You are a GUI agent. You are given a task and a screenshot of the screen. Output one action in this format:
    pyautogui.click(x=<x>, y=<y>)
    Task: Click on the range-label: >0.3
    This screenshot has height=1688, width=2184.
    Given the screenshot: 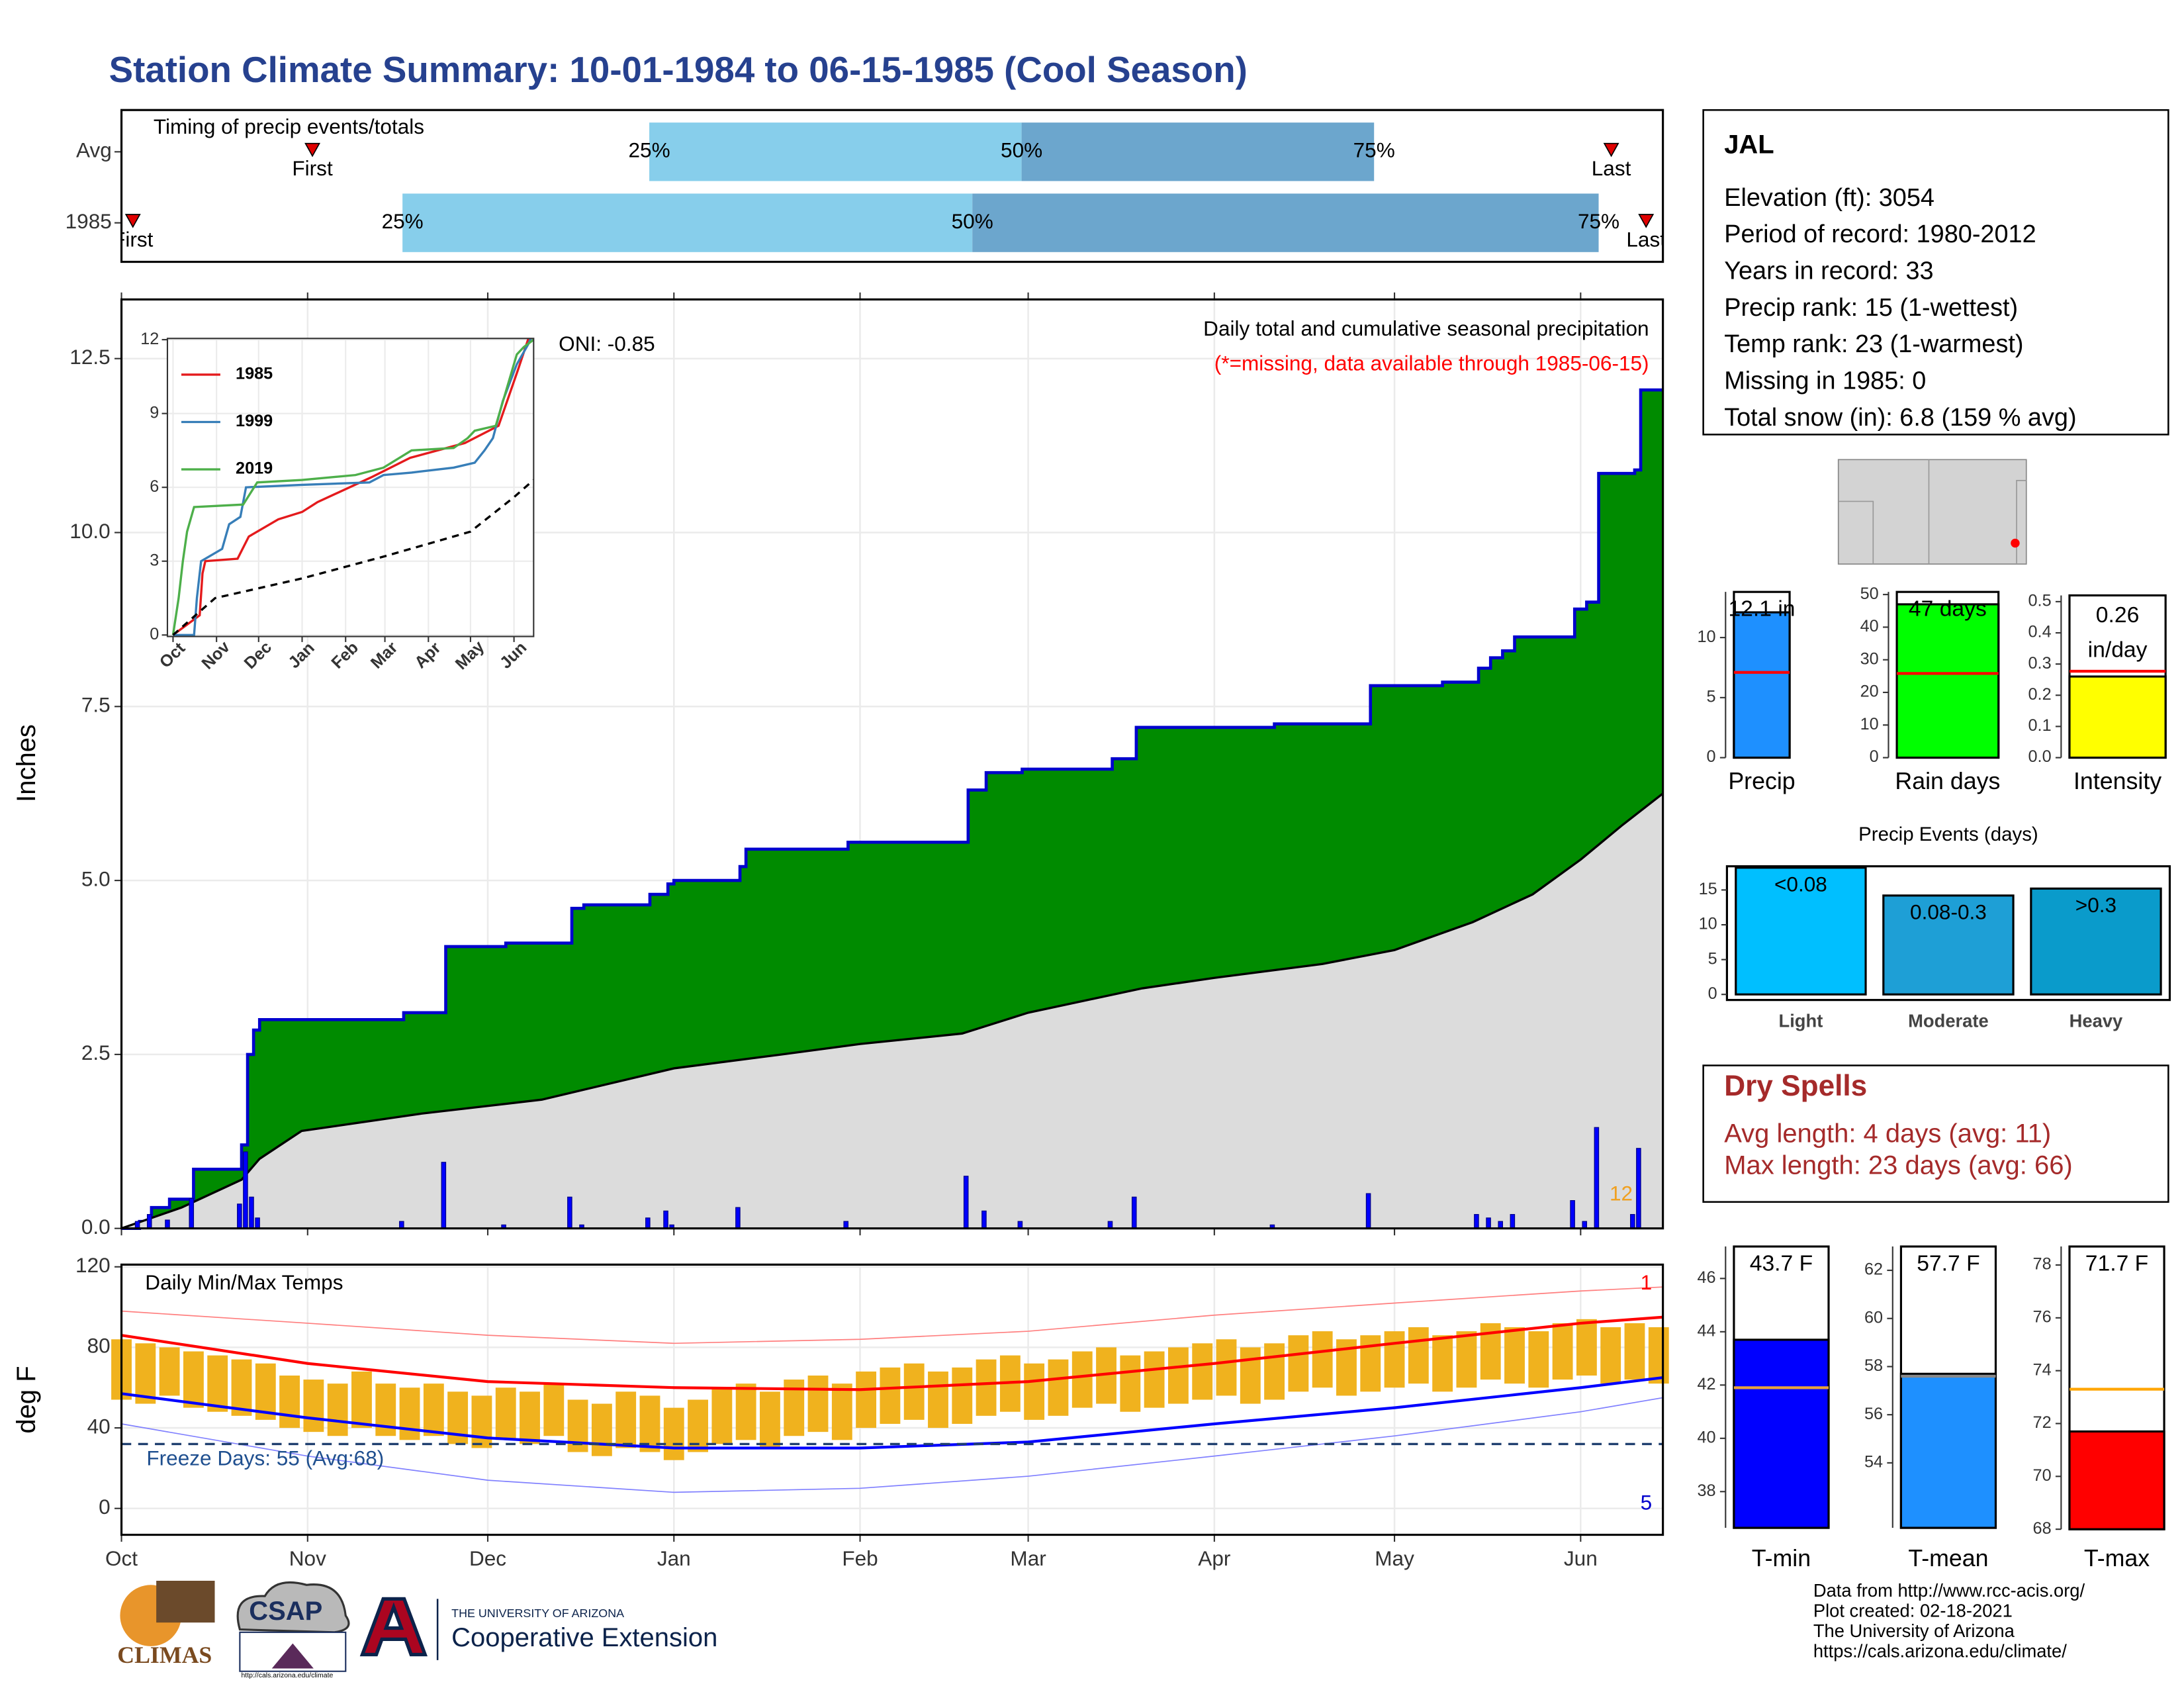 What is the action you would take?
    pyautogui.click(x=2095, y=905)
    